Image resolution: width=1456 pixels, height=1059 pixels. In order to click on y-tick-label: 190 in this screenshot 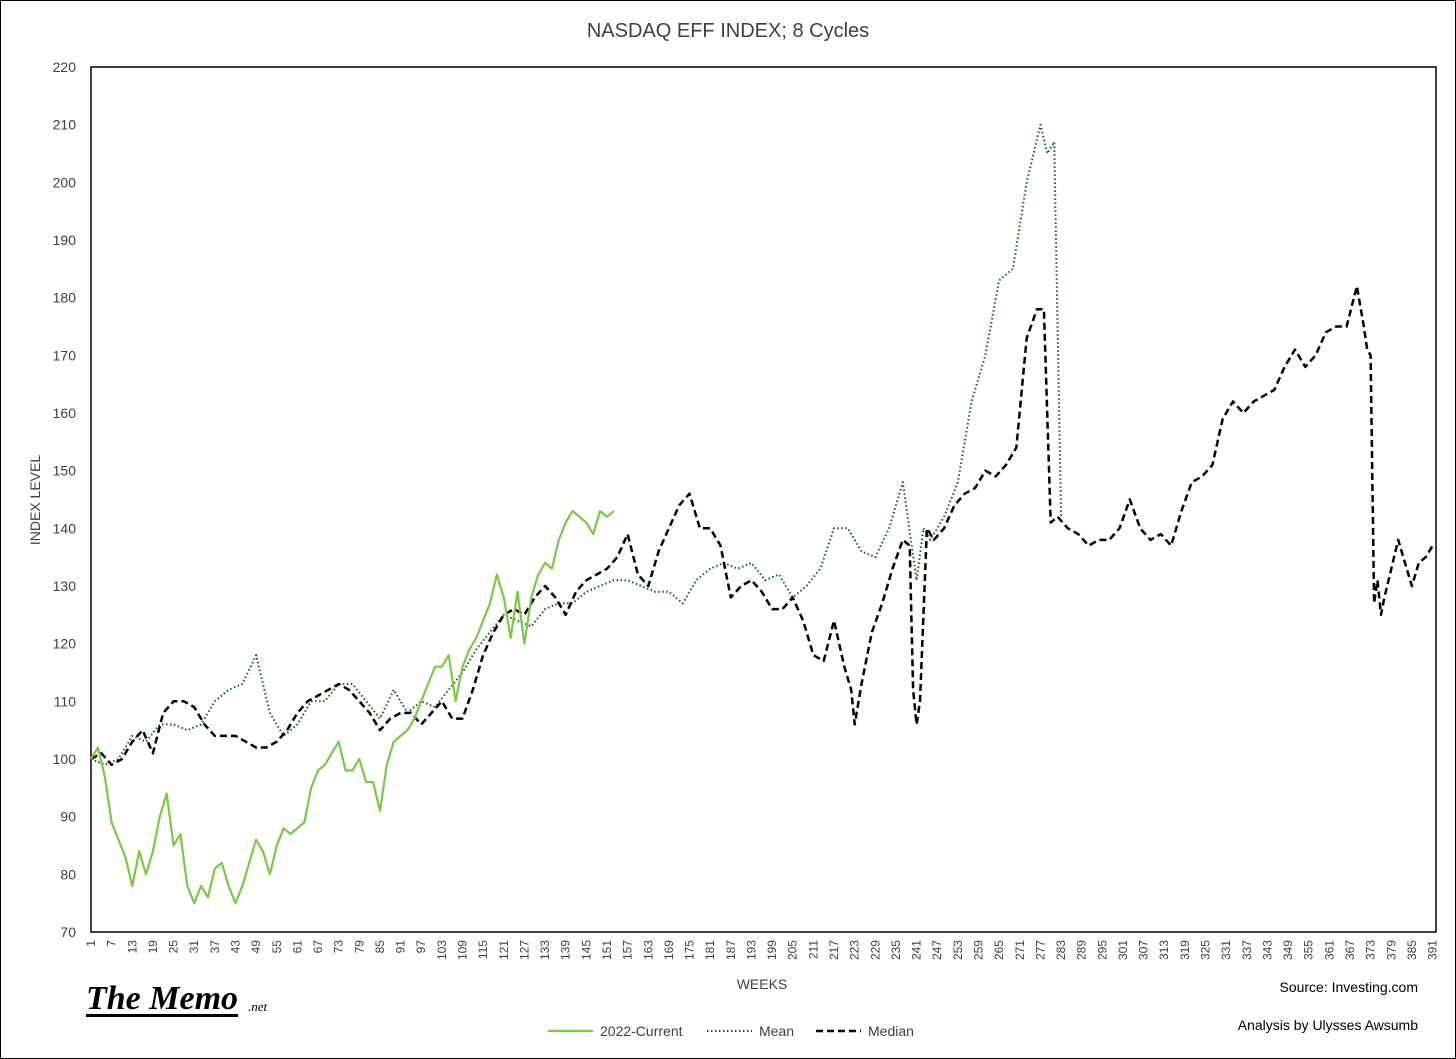, I will do `click(65, 240)`.